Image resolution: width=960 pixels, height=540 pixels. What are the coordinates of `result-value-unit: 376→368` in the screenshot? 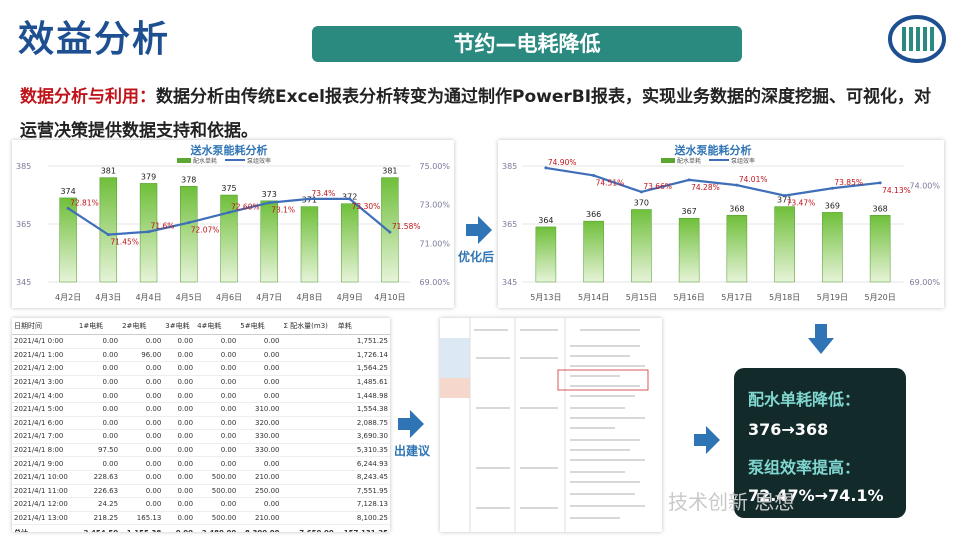 It's located at (788, 429).